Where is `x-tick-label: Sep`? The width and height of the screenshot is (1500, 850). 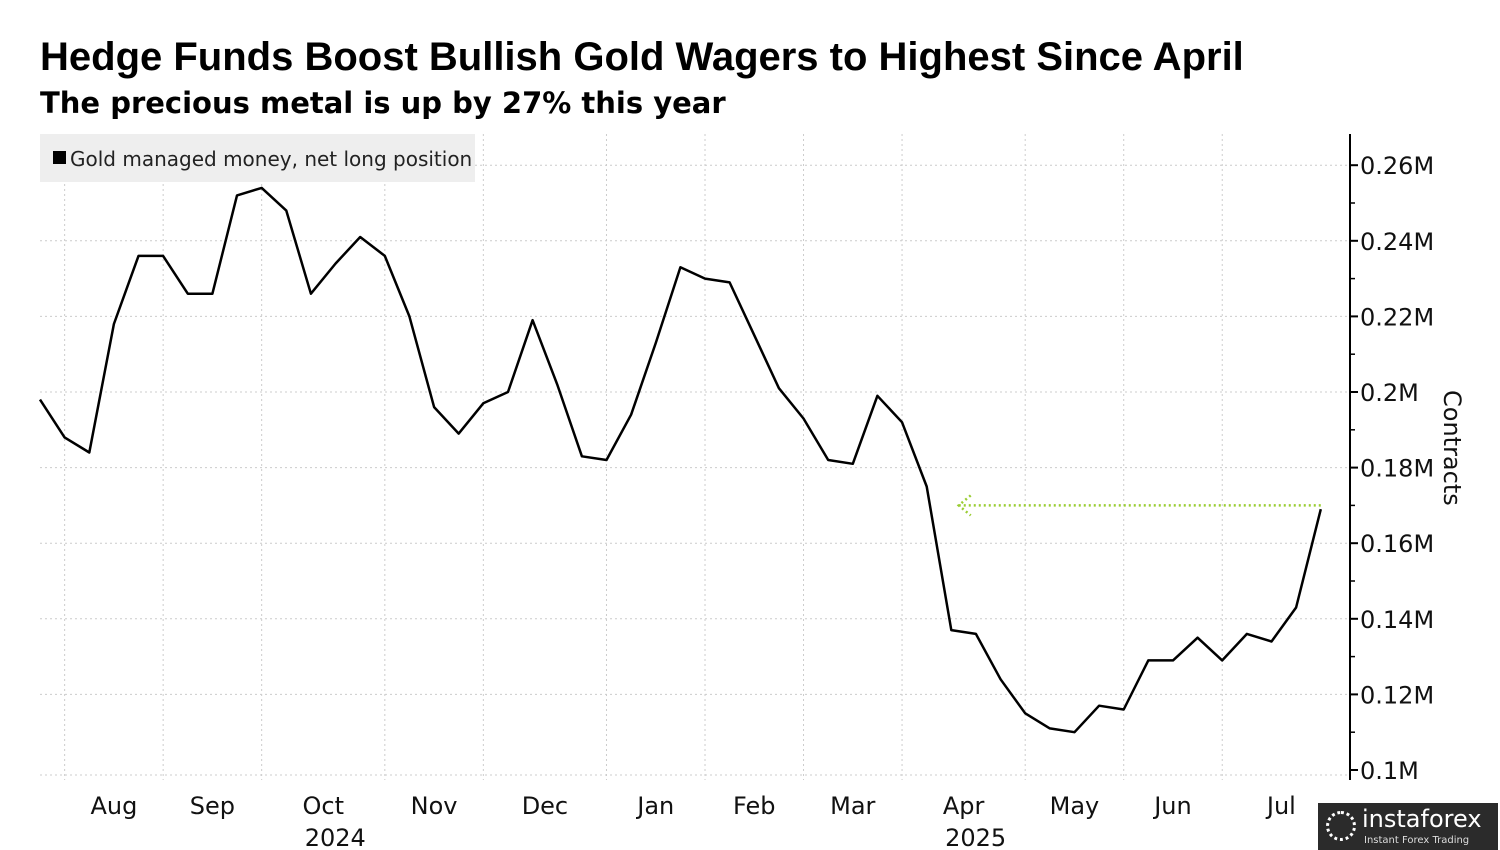 x-tick-label: Sep is located at coordinates (212, 806).